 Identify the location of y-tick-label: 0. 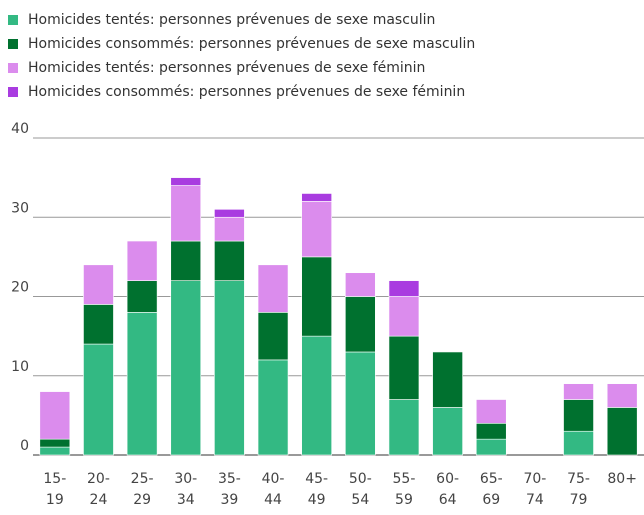
(24, 446).